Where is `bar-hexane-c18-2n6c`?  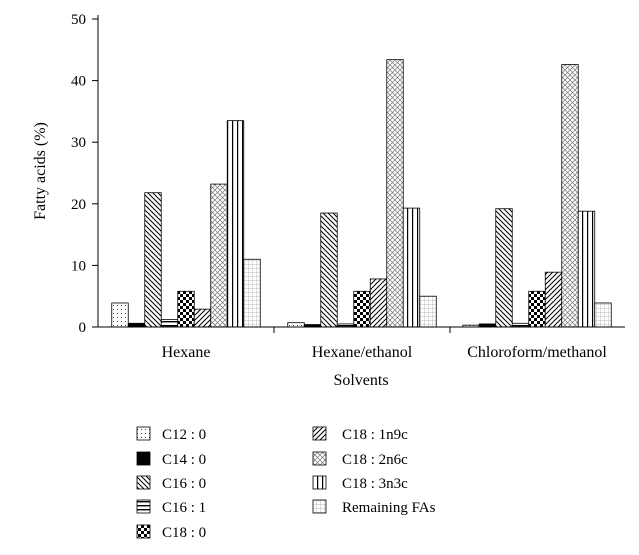
bar-hexane-c18-2n6c is located at coordinates (219, 255).